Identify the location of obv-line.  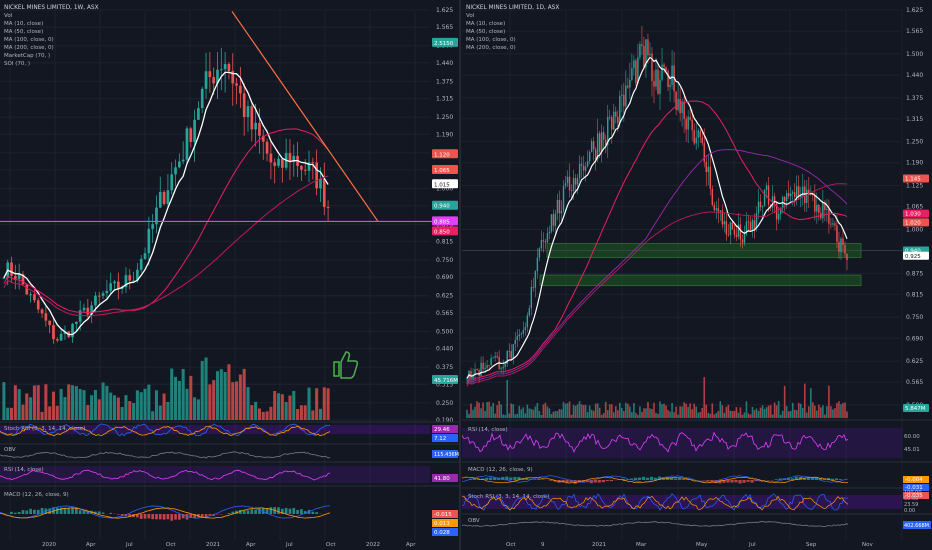
(165, 455).